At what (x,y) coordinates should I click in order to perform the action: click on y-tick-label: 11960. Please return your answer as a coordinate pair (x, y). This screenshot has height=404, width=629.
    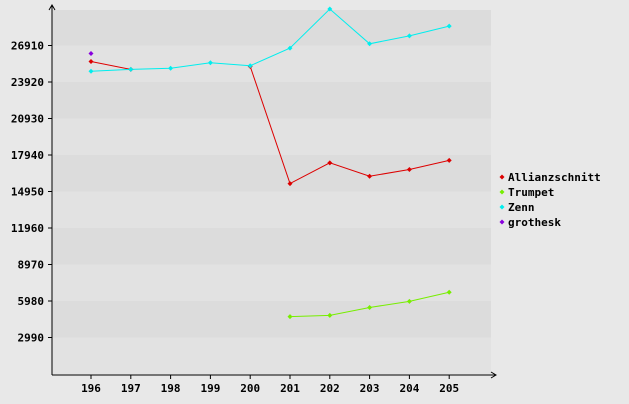
    Looking at the image, I should click on (27, 228).